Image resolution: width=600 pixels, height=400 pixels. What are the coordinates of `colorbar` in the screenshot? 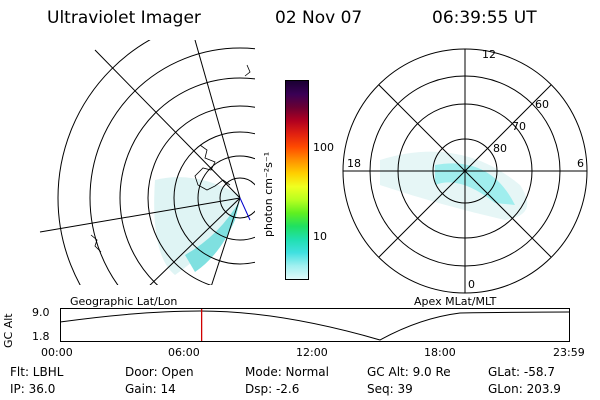 It's located at (297, 180).